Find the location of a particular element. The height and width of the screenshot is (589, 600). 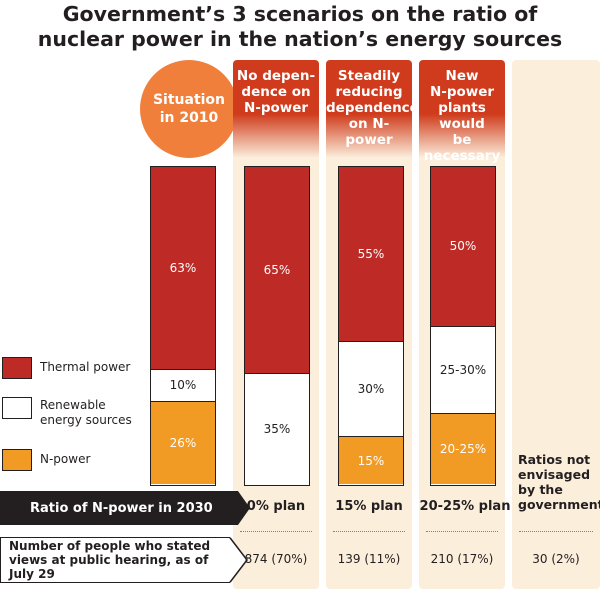

header-1-line-1: No depen- is located at coordinates (276, 76).